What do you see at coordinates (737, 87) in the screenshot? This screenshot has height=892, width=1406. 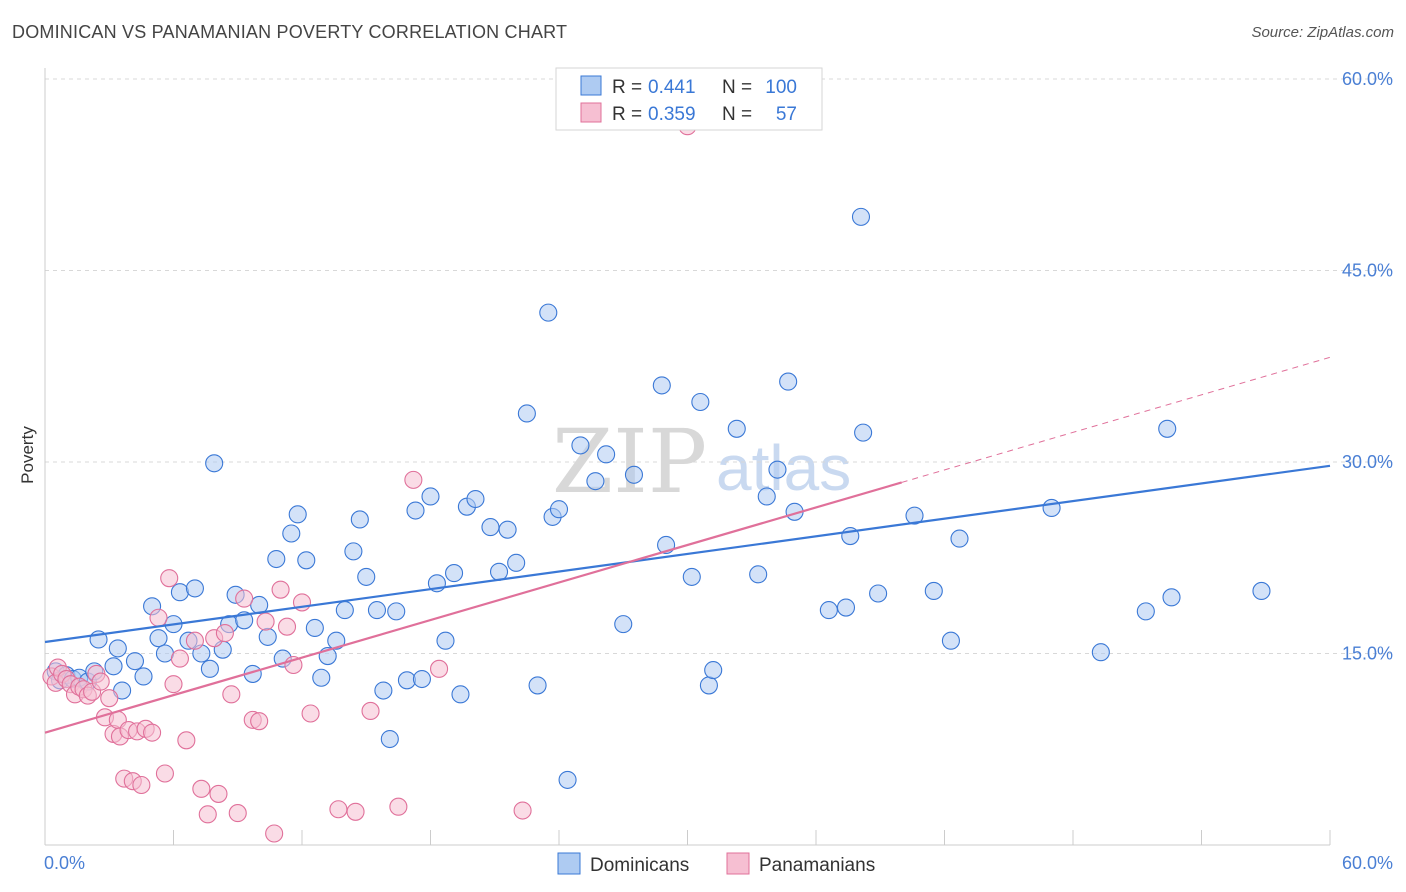 I see `legend-n-label-1: N =` at bounding box center [737, 87].